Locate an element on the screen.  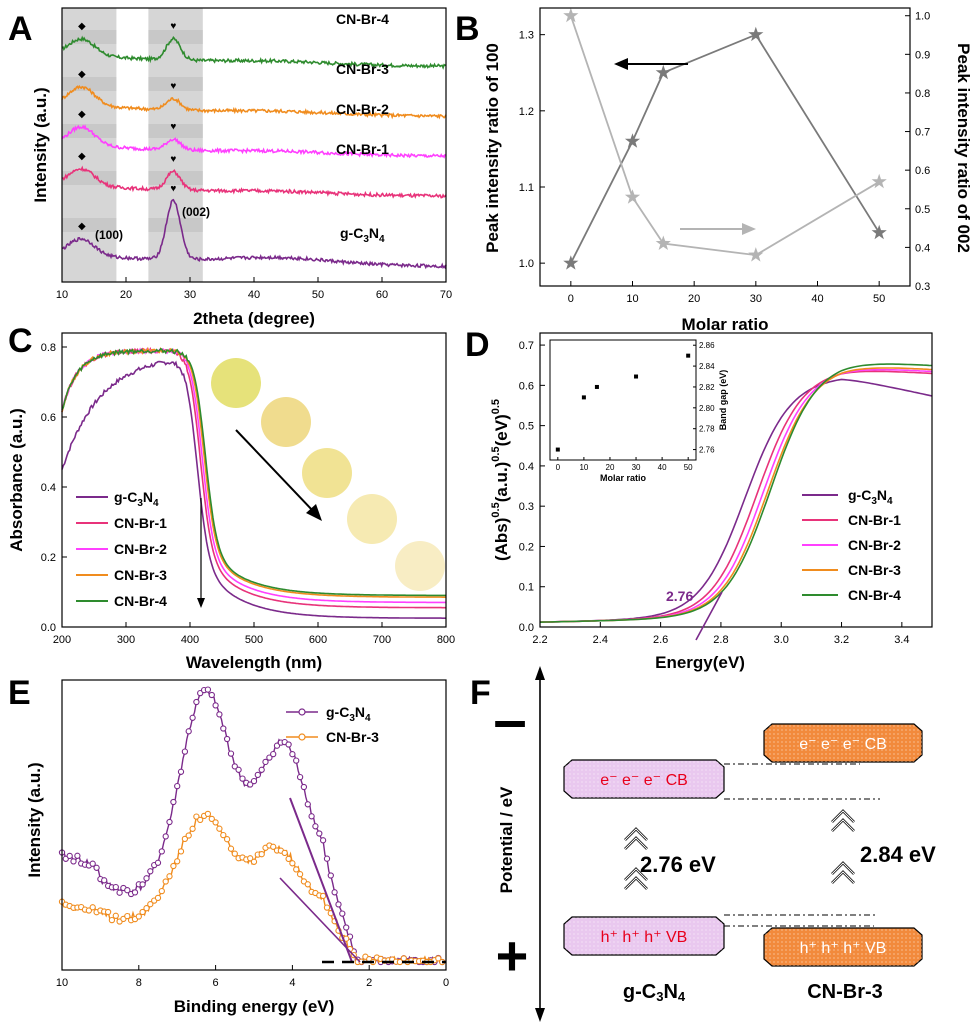
vb-box-left: h⁺ h⁺ h⁺ VB is located at coordinates (644, 936).